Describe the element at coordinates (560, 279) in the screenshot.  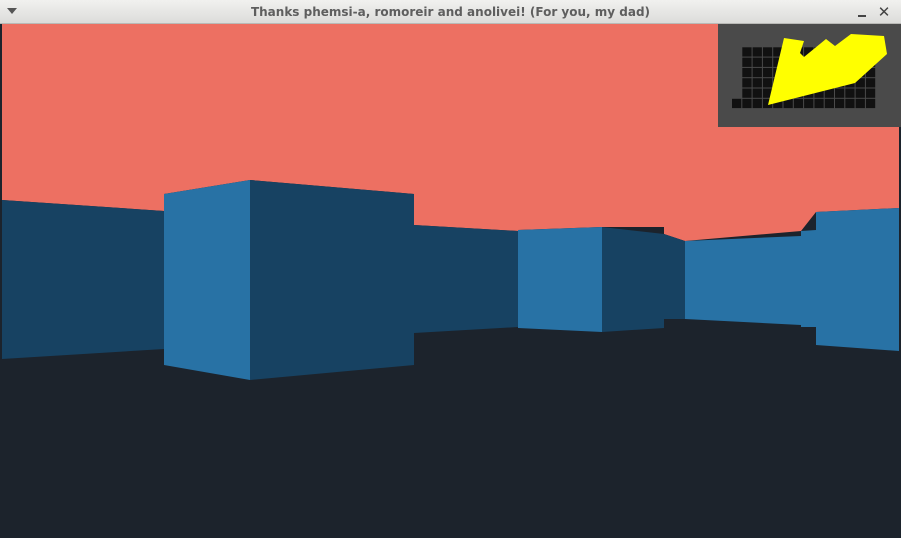
I see `wall-pillar-front-face` at that location.